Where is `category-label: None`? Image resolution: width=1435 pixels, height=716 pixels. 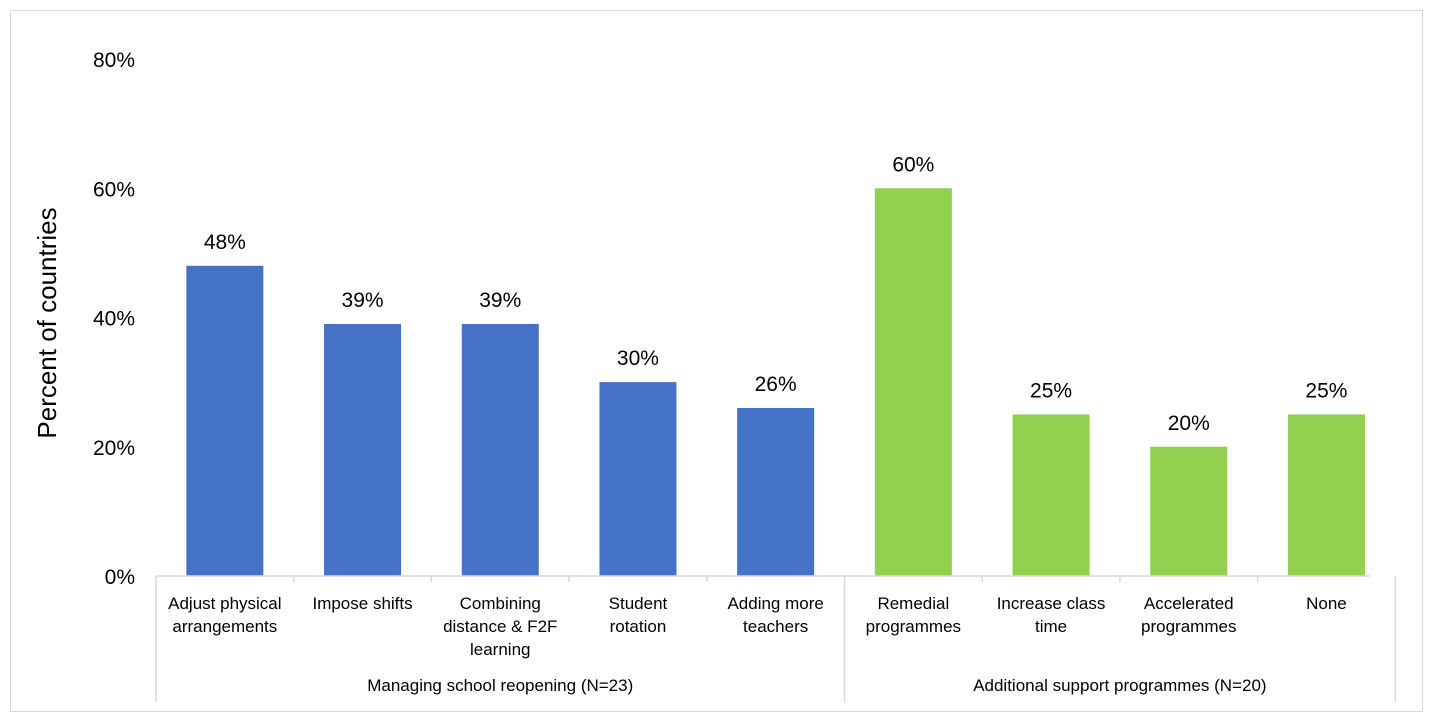
category-label: None is located at coordinates (1326, 603).